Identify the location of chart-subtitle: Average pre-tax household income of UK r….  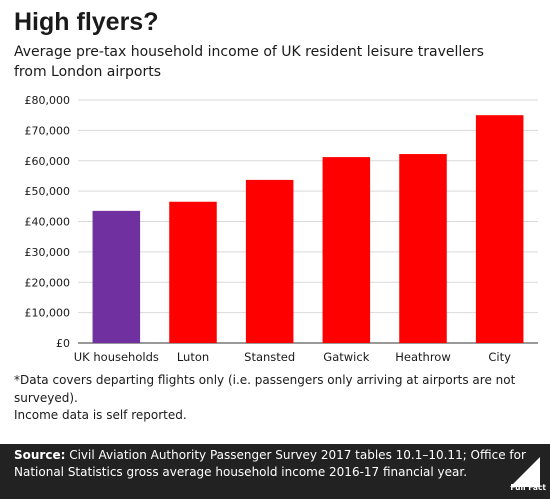
(274, 62).